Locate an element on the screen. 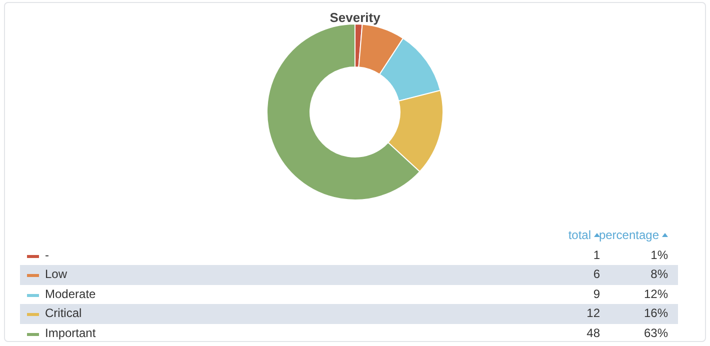 This screenshot has height=346, width=710. text: 1% is located at coordinates (659, 255).